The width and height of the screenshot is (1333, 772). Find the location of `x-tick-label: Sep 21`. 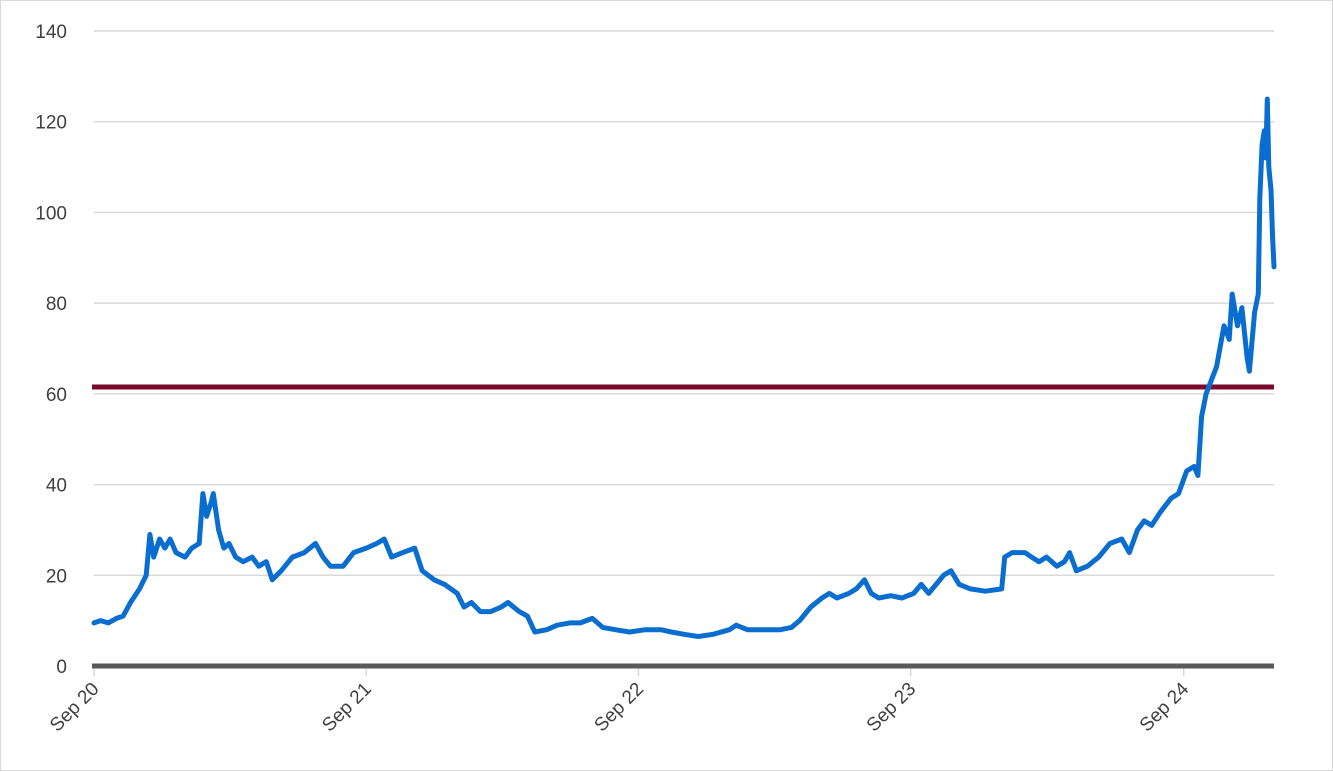

x-tick-label: Sep 21 is located at coordinates (346, 707).